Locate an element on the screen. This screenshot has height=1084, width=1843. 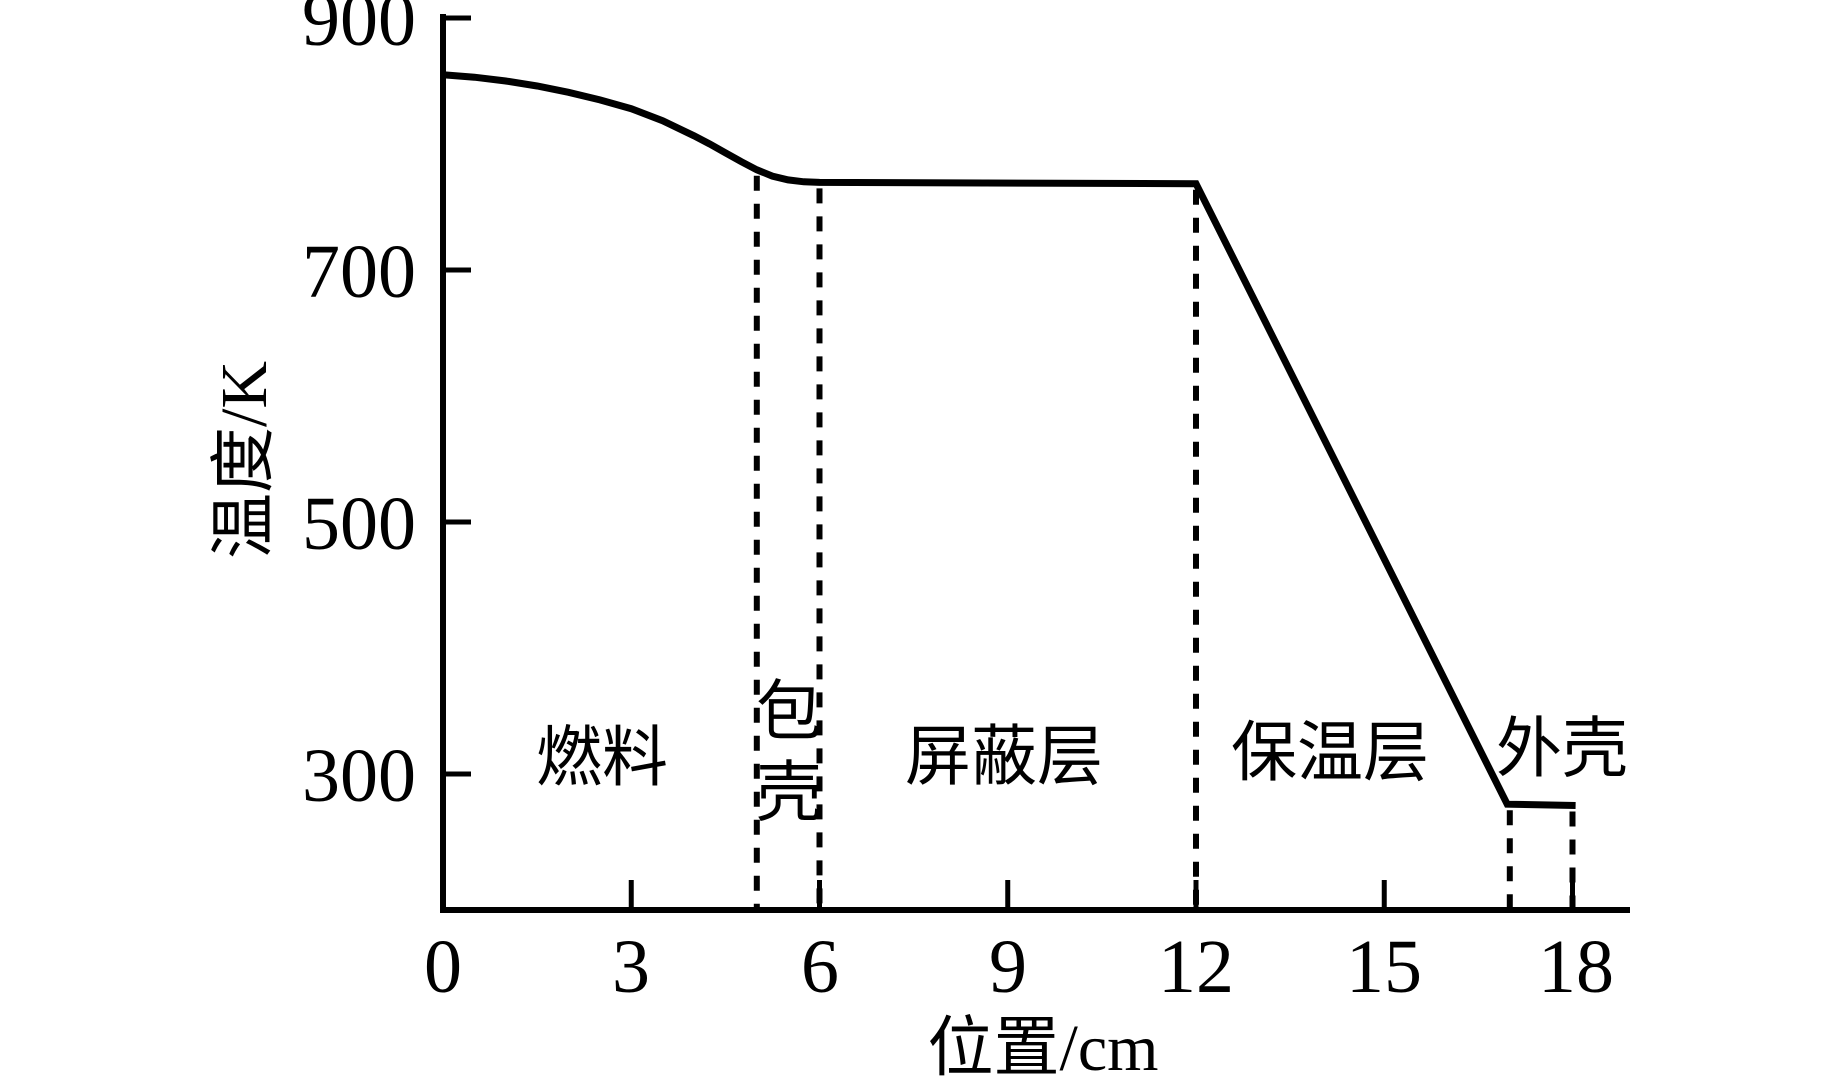
x-tick-label-18: 18 is located at coordinates (1576, 967).